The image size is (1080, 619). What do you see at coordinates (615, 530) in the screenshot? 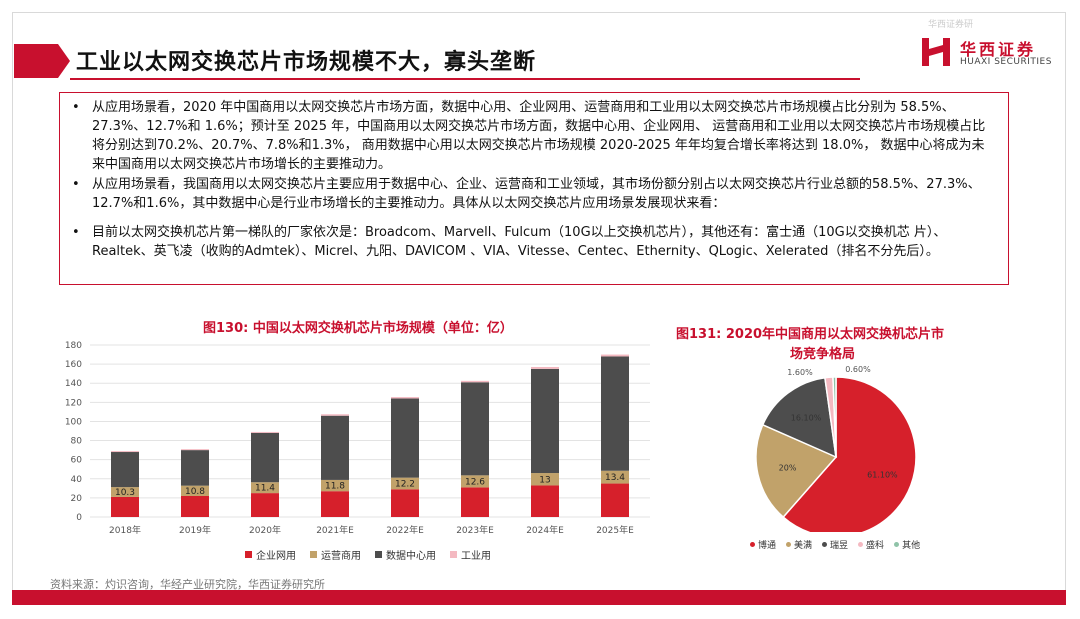
I see `x-tick-label: 2025年E` at bounding box center [615, 530].